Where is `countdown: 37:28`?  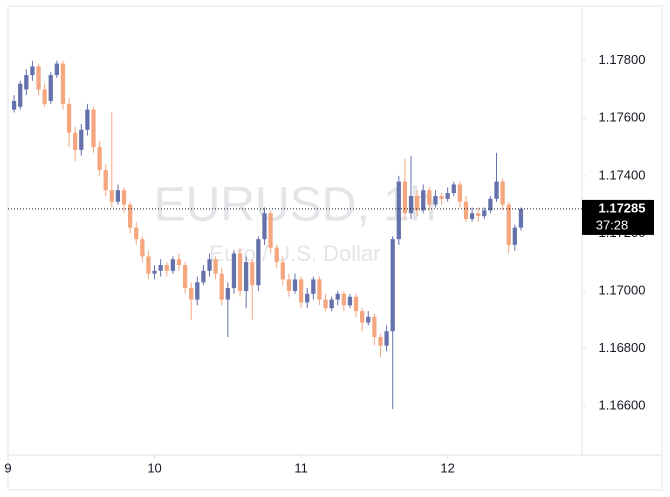 countdown: 37:28 is located at coordinates (612, 224).